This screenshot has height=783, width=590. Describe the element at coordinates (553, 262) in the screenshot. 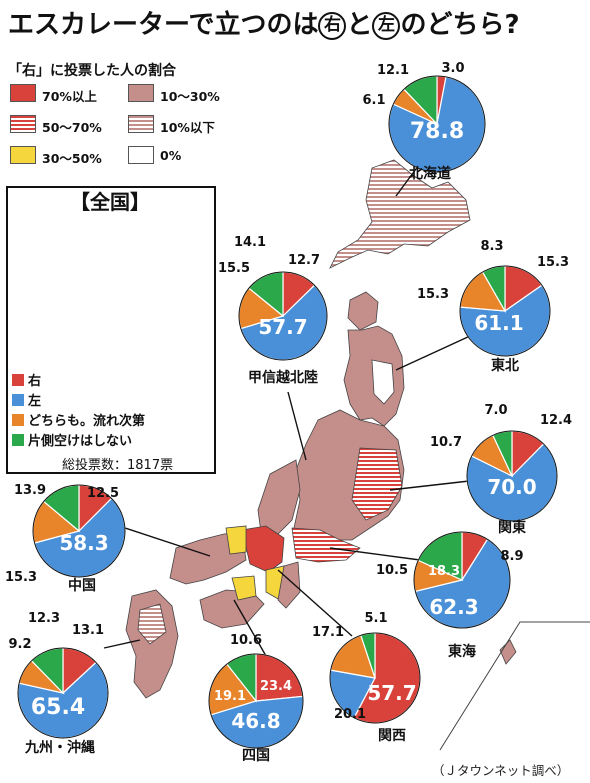

I see `pie-tohoku-label-right: 15.3` at that location.